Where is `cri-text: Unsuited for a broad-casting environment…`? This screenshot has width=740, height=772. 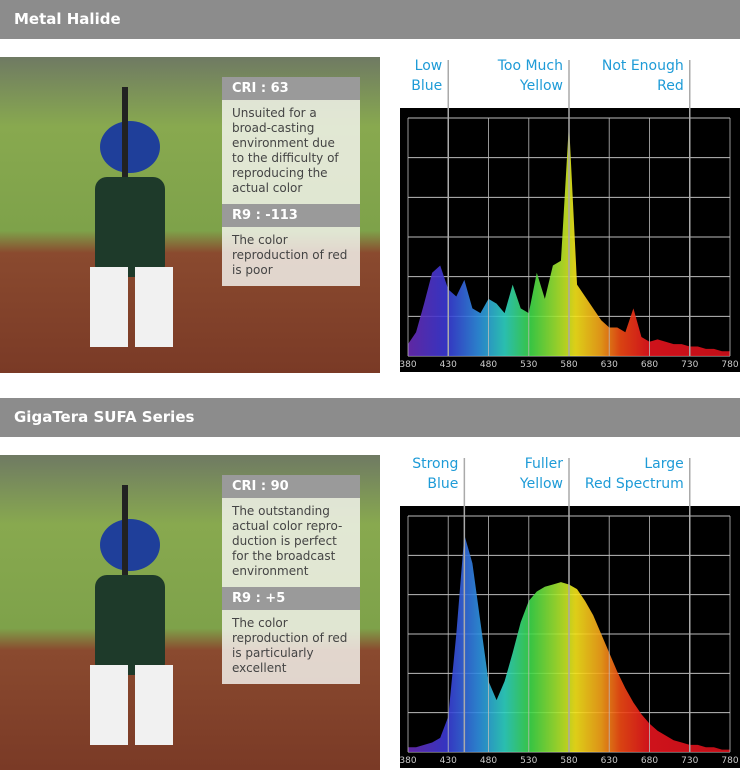 cri-text: Unsuited for a broad-casting environment… is located at coordinates (285, 150).